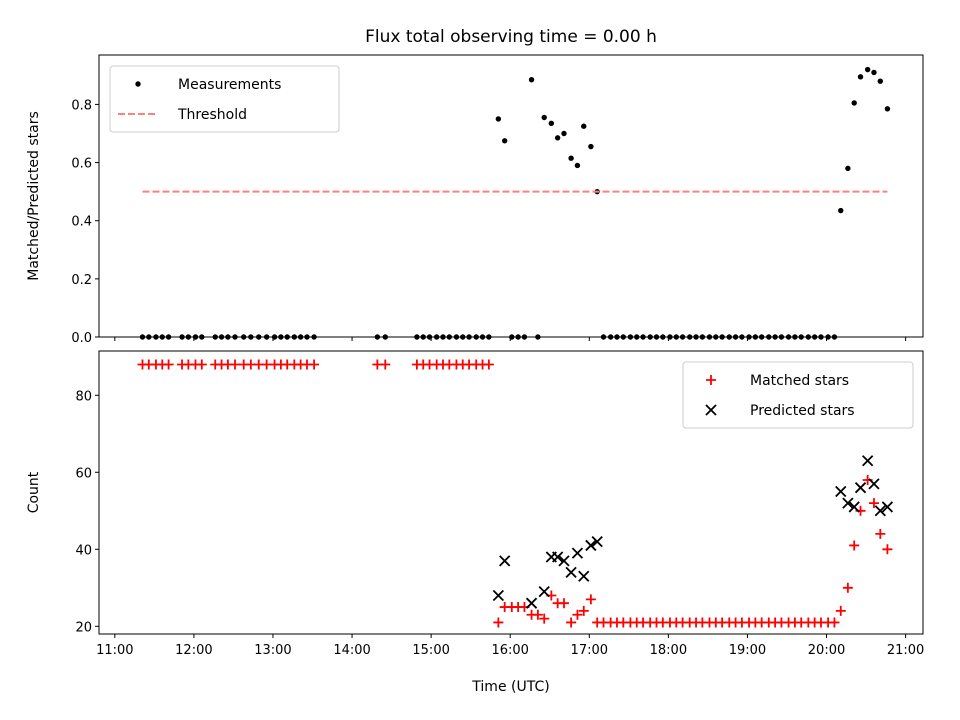  I want to click on legend: Matched stars Predicted stars, so click(798, 395).